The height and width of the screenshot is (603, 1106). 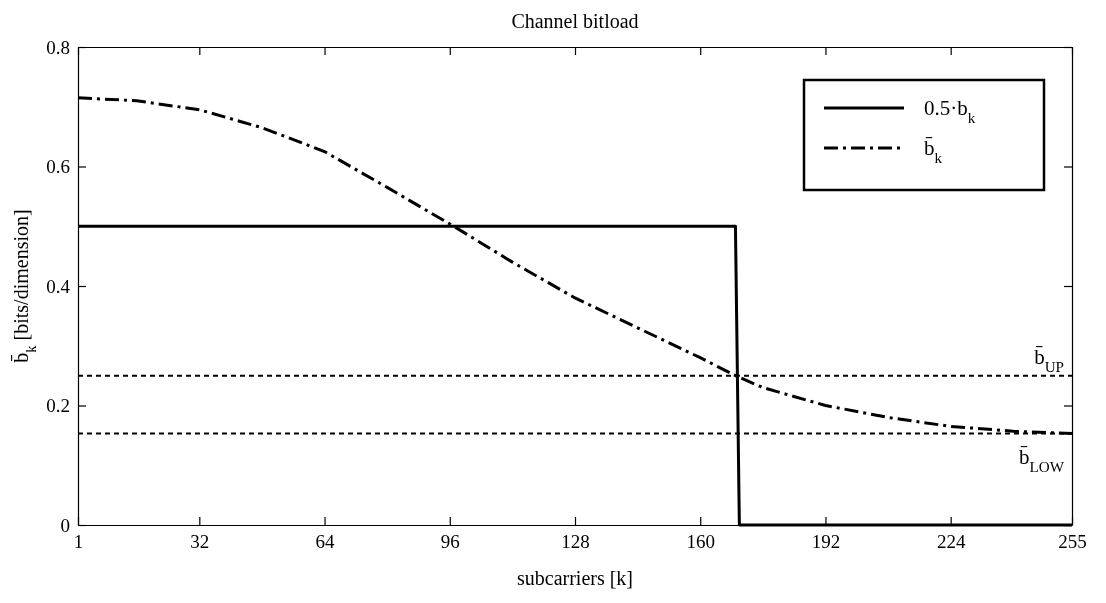 I want to click on y-tick-label: 0.8, so click(x=58, y=47).